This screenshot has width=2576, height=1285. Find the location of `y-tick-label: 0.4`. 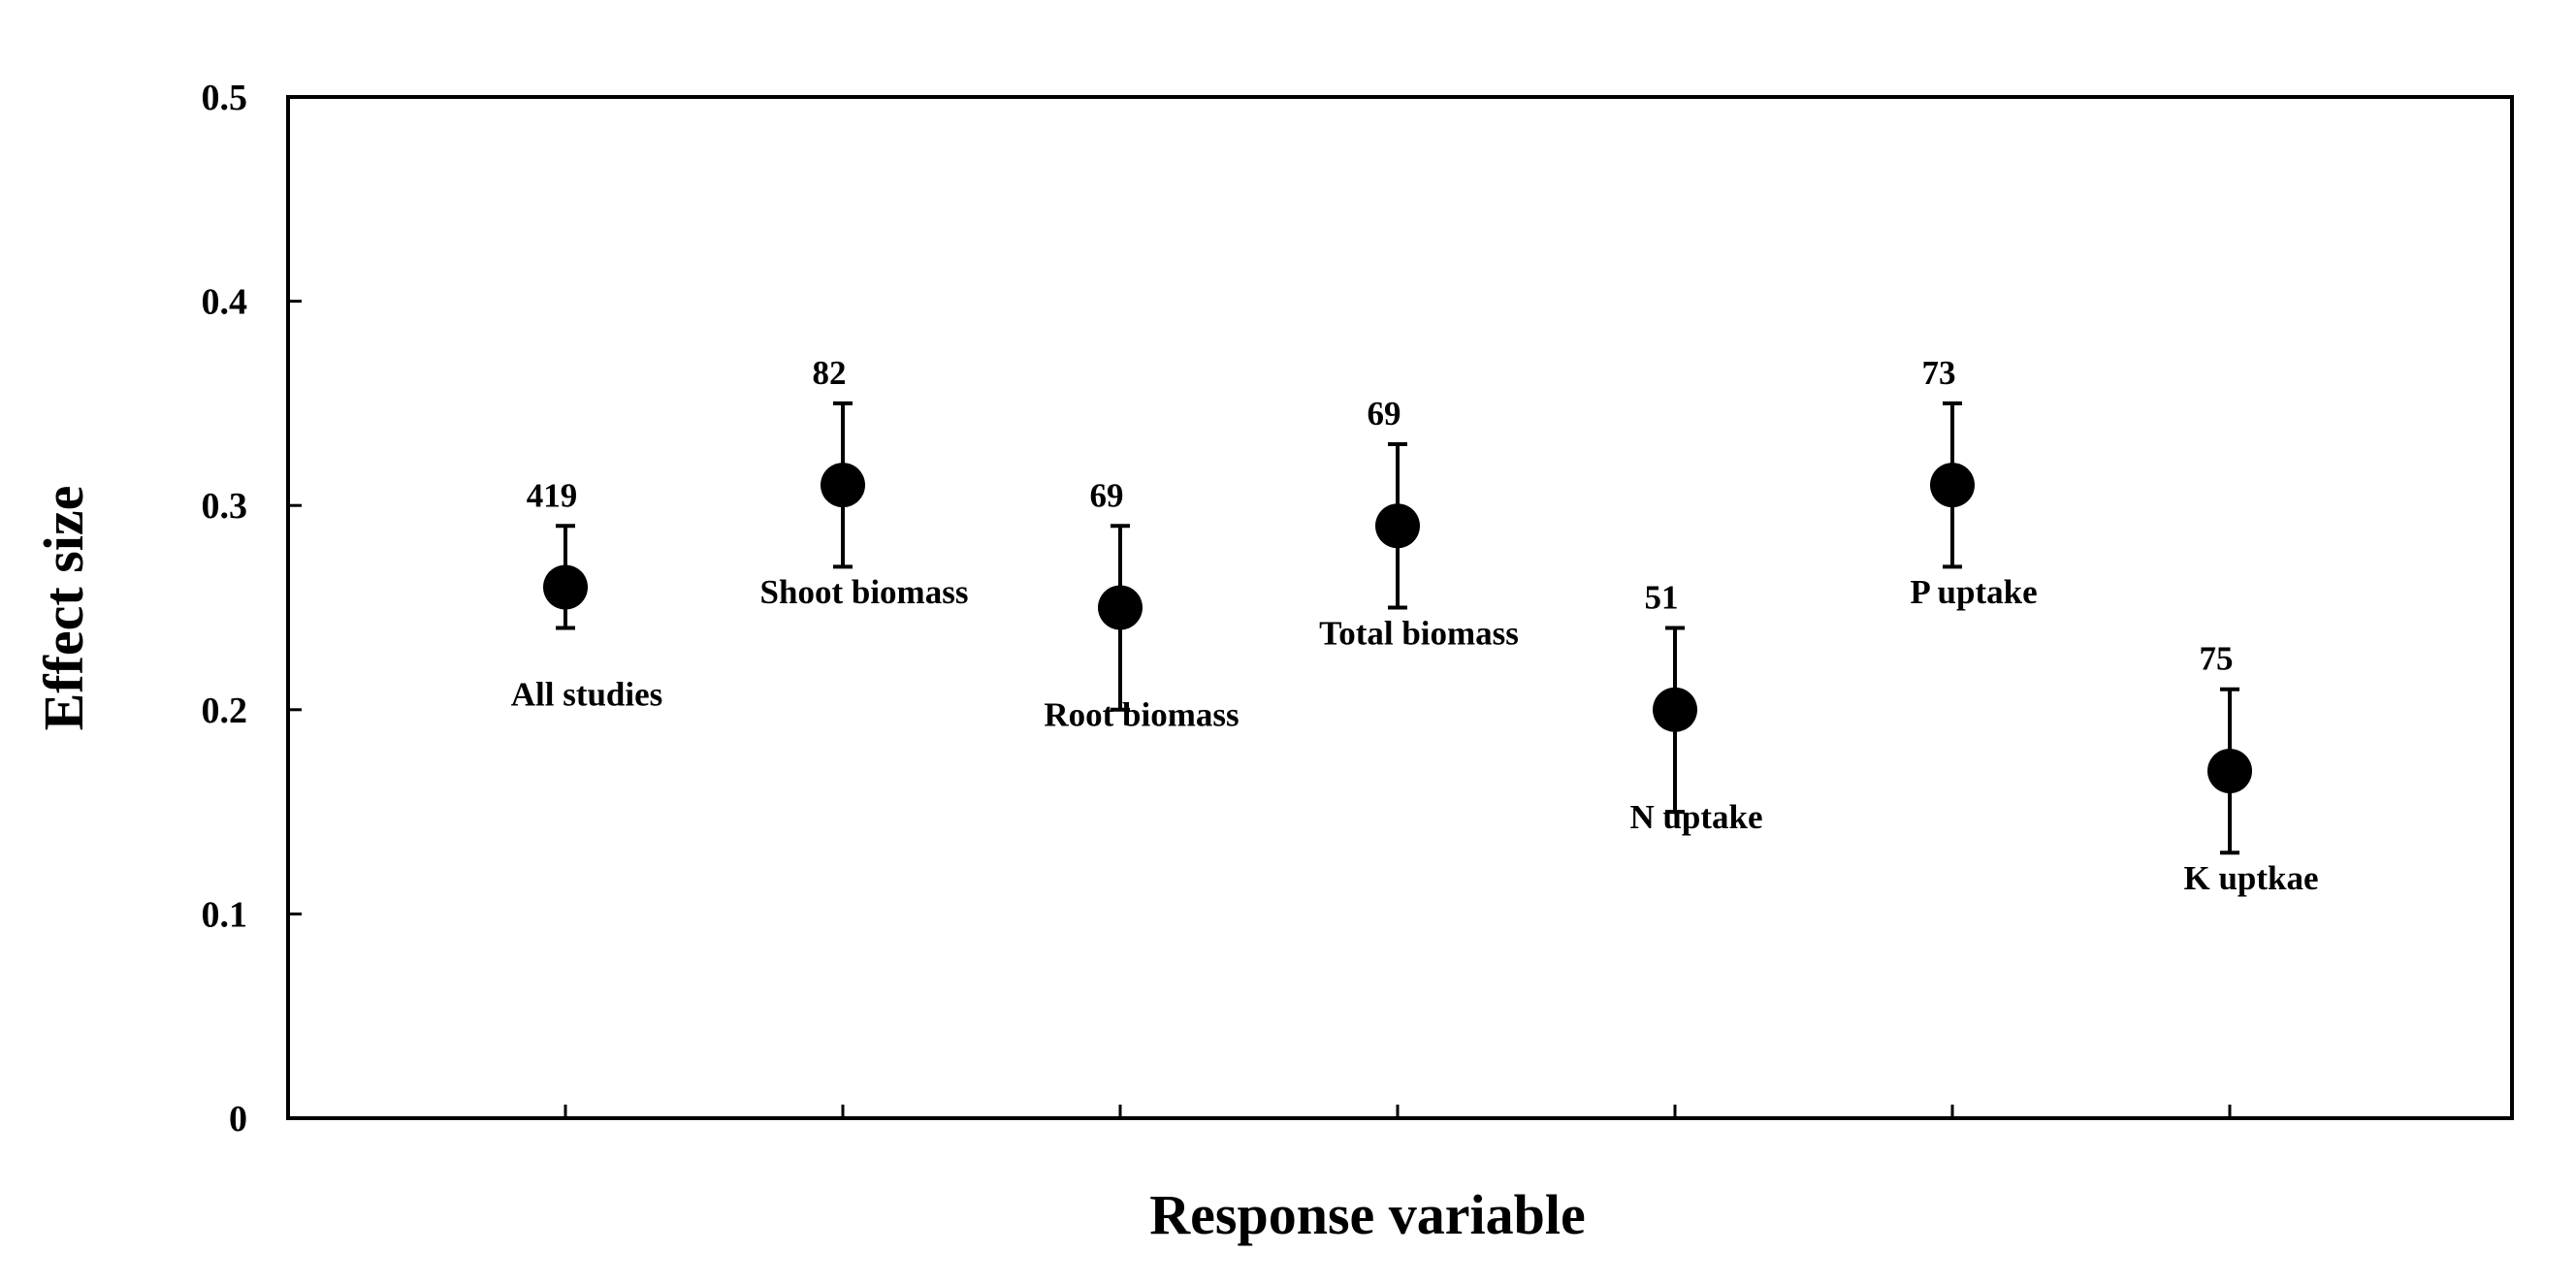

y-tick-label: 0.4 is located at coordinates (225, 302).